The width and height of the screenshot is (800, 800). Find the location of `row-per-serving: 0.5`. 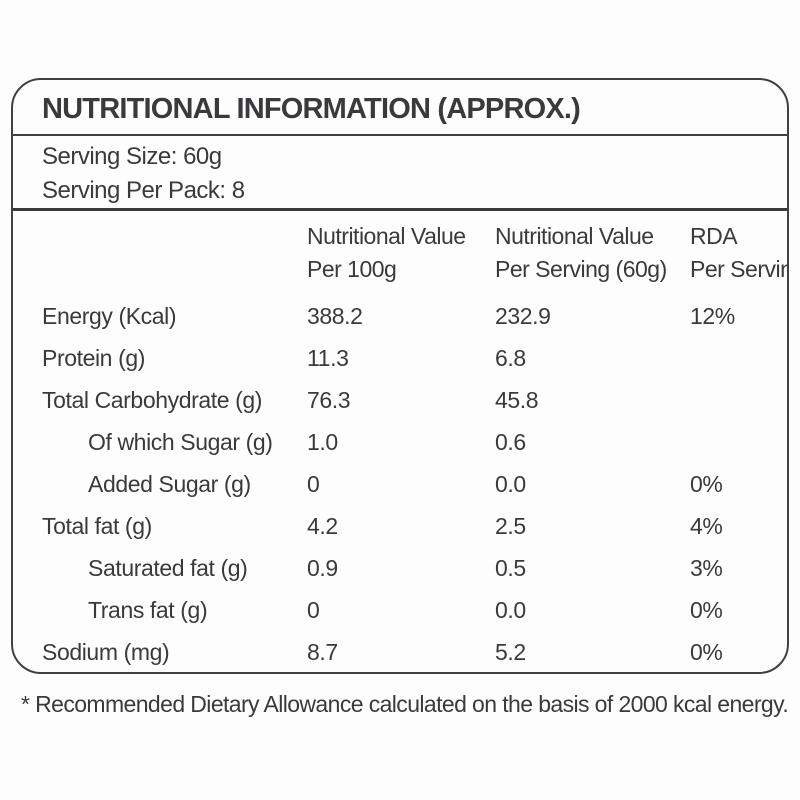

row-per-serving: 0.5 is located at coordinates (510, 568).